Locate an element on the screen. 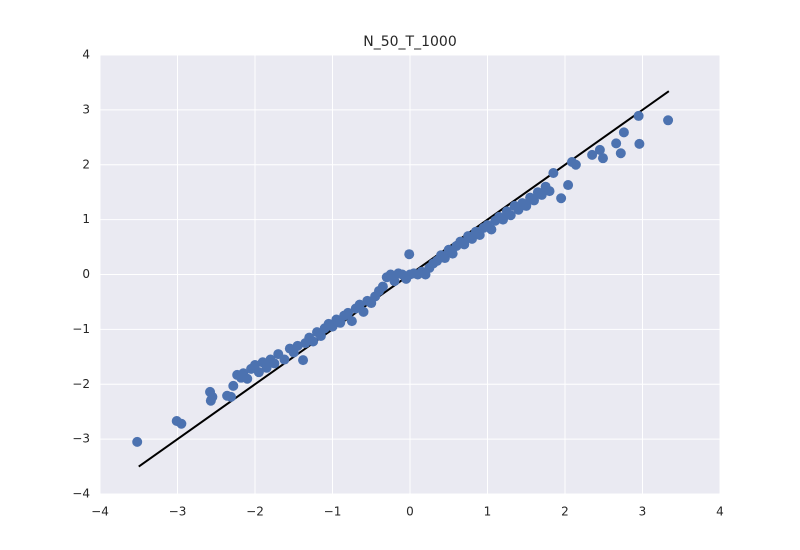 This screenshot has width=800, height=550. y-tick-label: 3 is located at coordinates (86, 109).